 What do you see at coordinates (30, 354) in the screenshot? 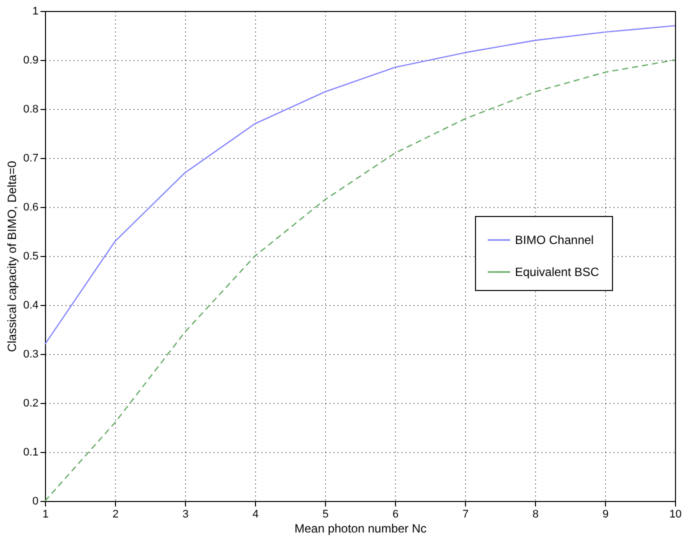
I see `y-tick-label: 0.3` at bounding box center [30, 354].